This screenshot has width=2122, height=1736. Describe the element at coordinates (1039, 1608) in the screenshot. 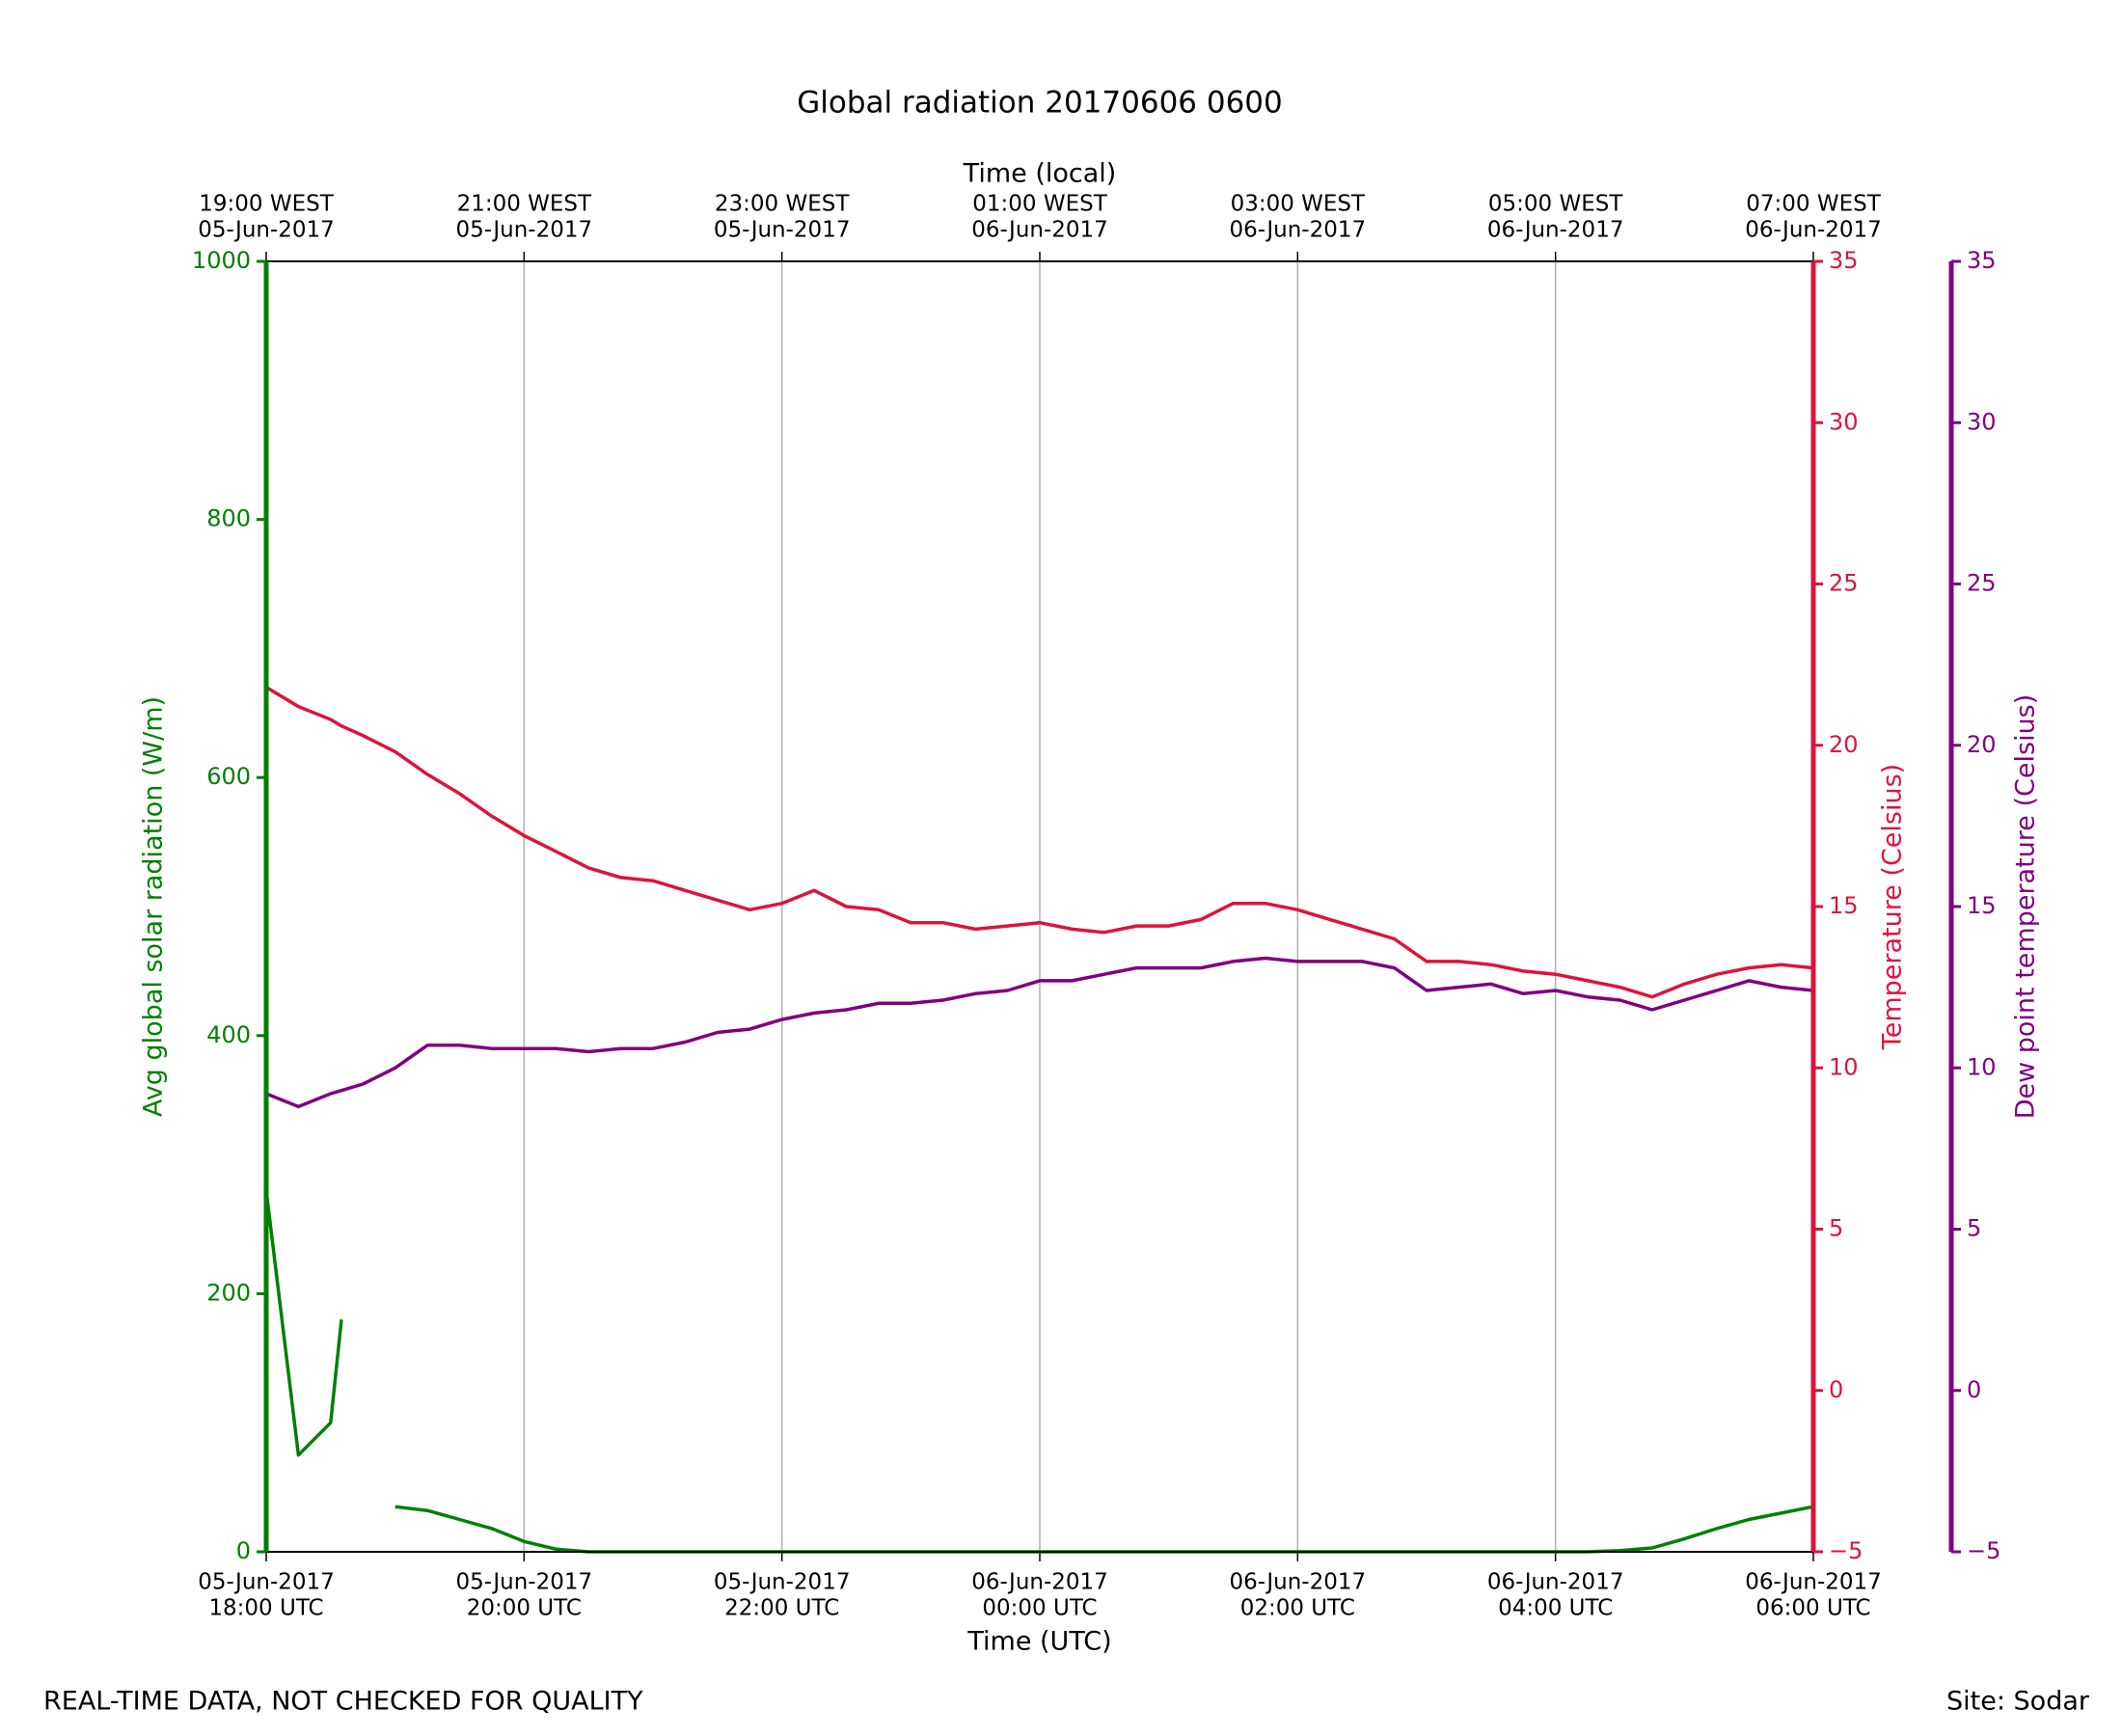

I see `x-tick-label: 00:00 UTC` at that location.